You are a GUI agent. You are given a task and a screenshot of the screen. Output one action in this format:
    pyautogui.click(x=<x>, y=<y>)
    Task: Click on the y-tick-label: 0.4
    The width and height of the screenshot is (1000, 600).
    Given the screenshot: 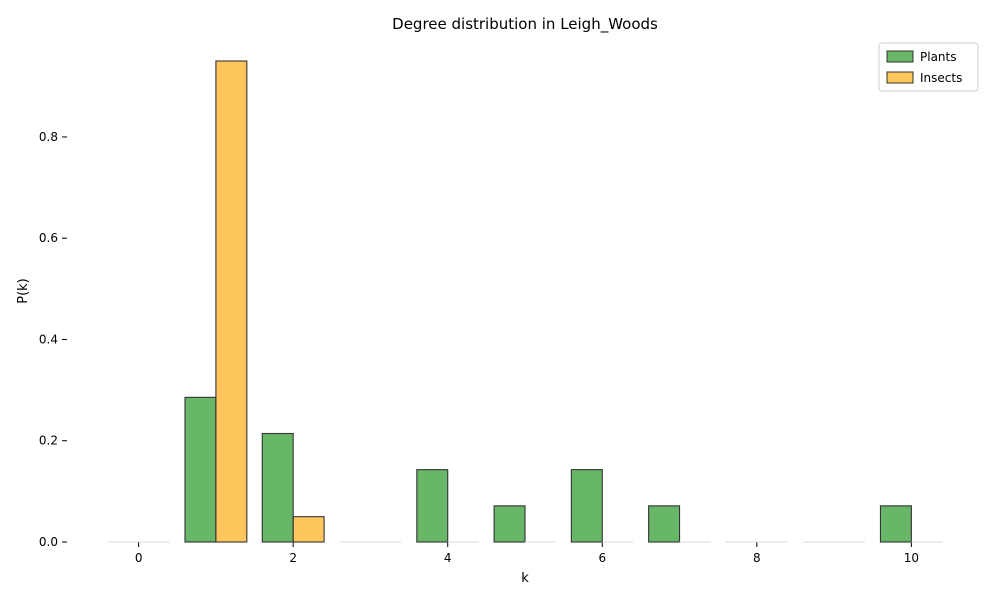 What is the action you would take?
    pyautogui.click(x=48, y=339)
    